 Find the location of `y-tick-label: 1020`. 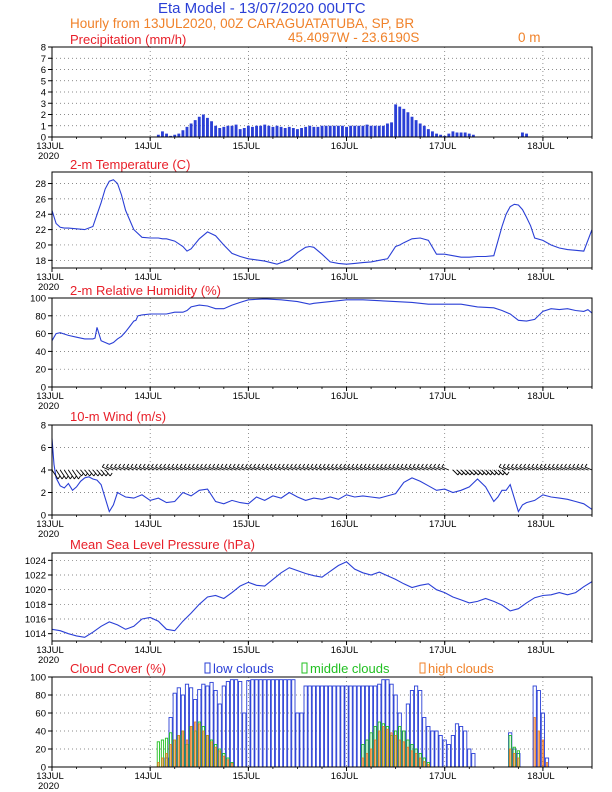

y-tick-label: 1020 is located at coordinates (35, 590).